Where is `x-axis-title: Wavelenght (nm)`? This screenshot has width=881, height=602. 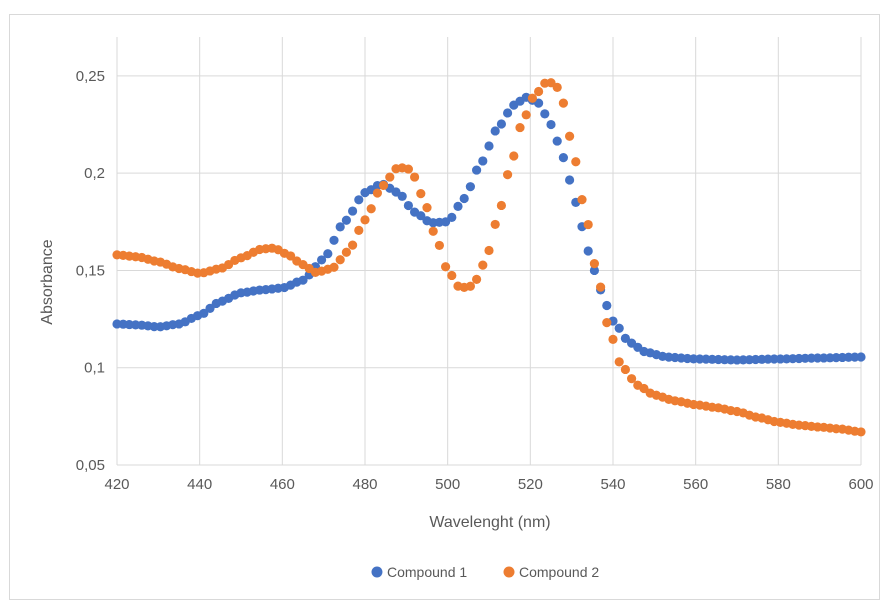
x-axis-title: Wavelenght (nm) is located at coordinates (489, 522).